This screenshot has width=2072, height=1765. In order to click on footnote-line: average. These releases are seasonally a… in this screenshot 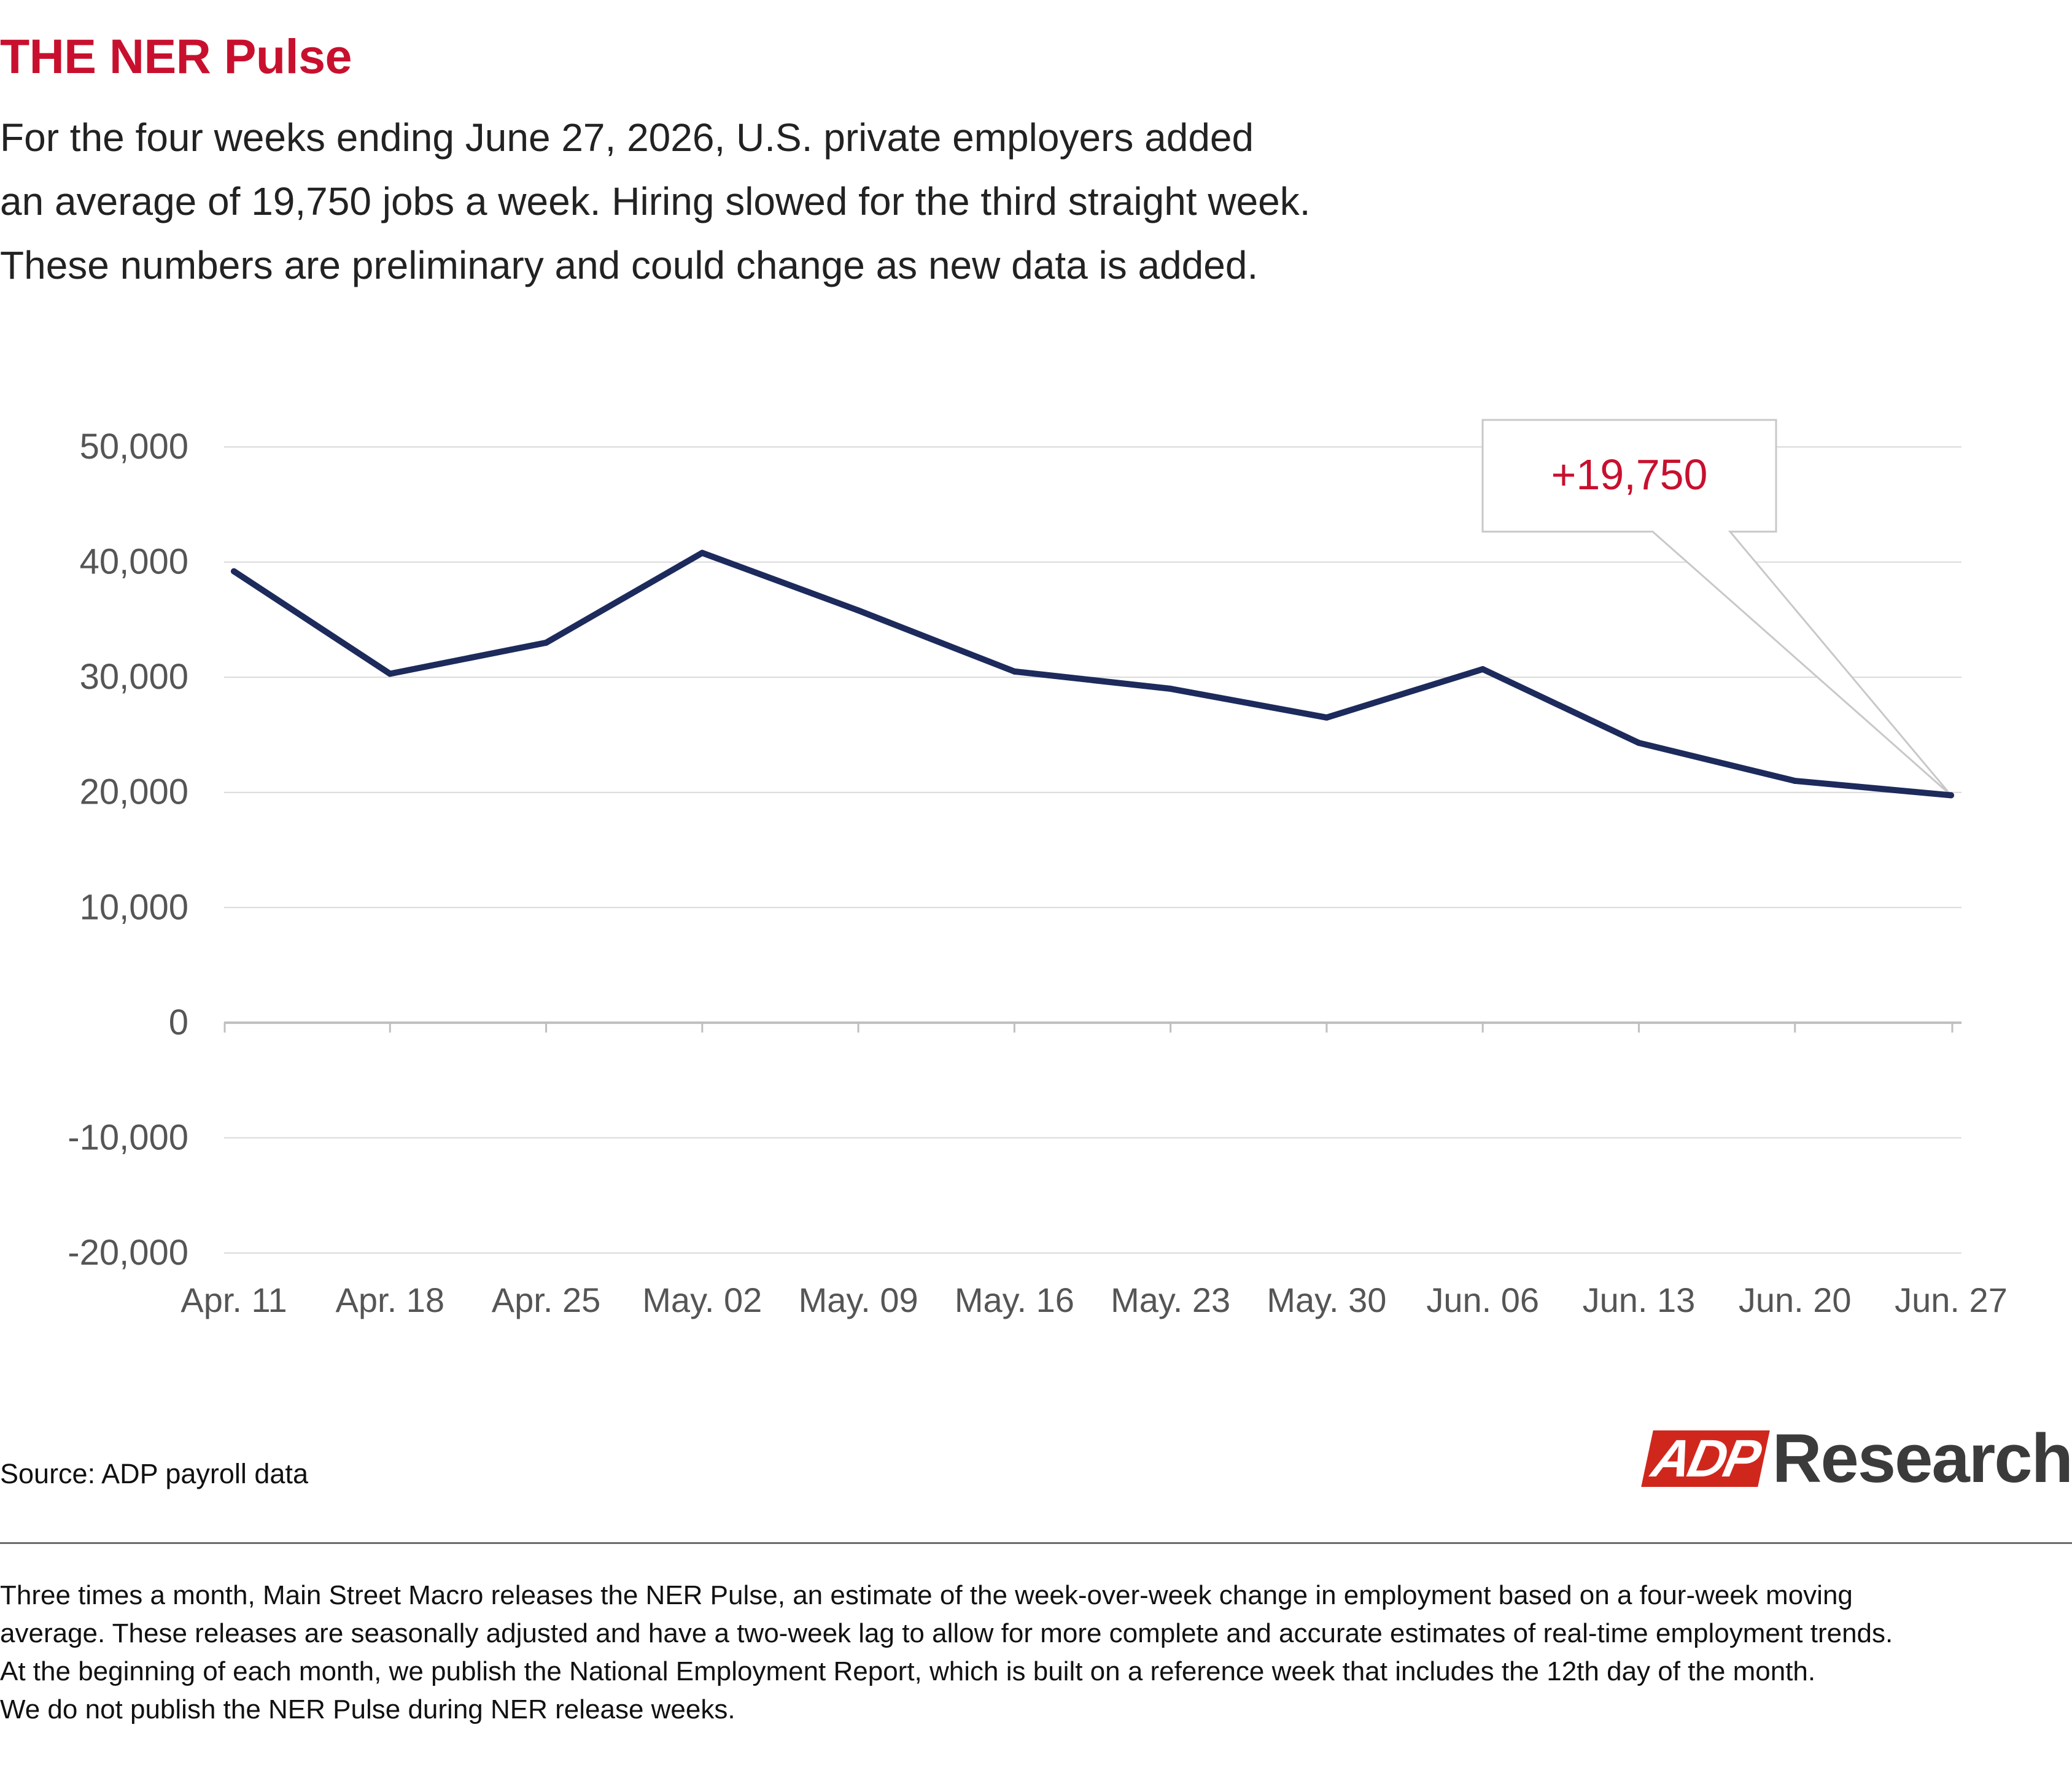, I will do `click(946, 1633)`.